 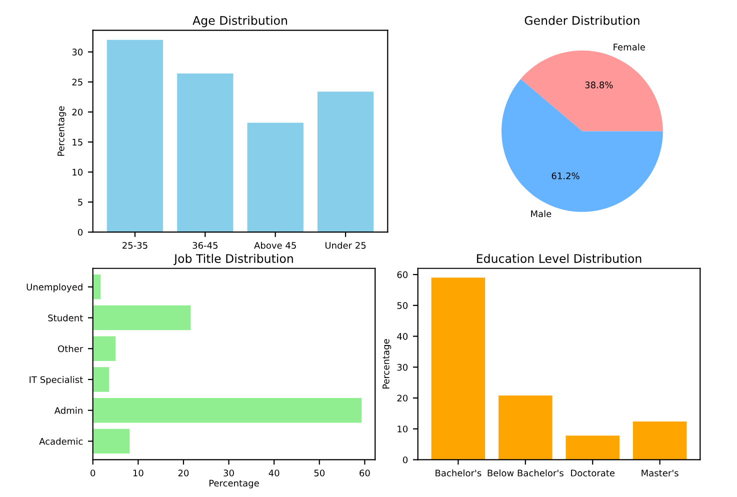 I want to click on x-tick-label: 0, so click(x=93, y=473).